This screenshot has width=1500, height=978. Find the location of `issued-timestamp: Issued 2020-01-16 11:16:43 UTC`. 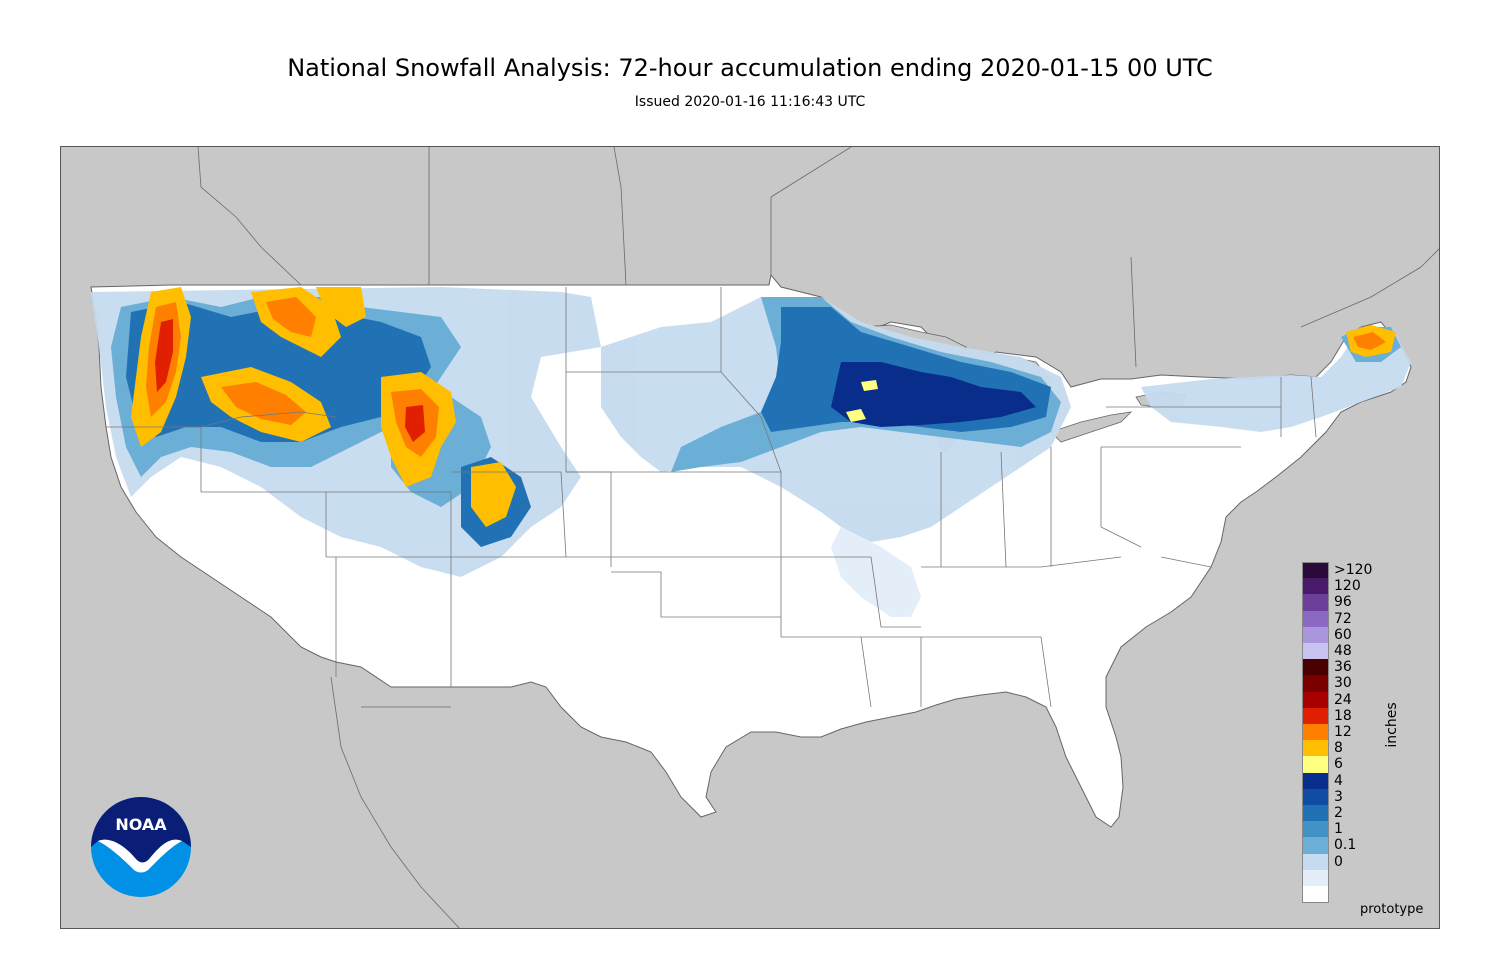

issued-timestamp: Issued 2020-01-16 11:16:43 UTC is located at coordinates (750, 102).